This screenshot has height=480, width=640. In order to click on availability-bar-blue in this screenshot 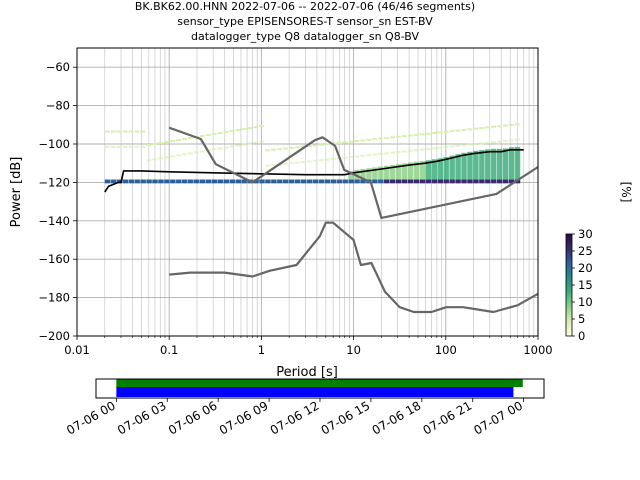, I will do `click(315, 392)`.